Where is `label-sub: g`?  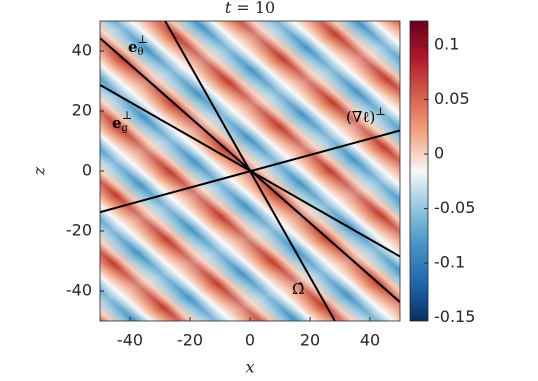
label-sub: g is located at coordinates (125, 128).